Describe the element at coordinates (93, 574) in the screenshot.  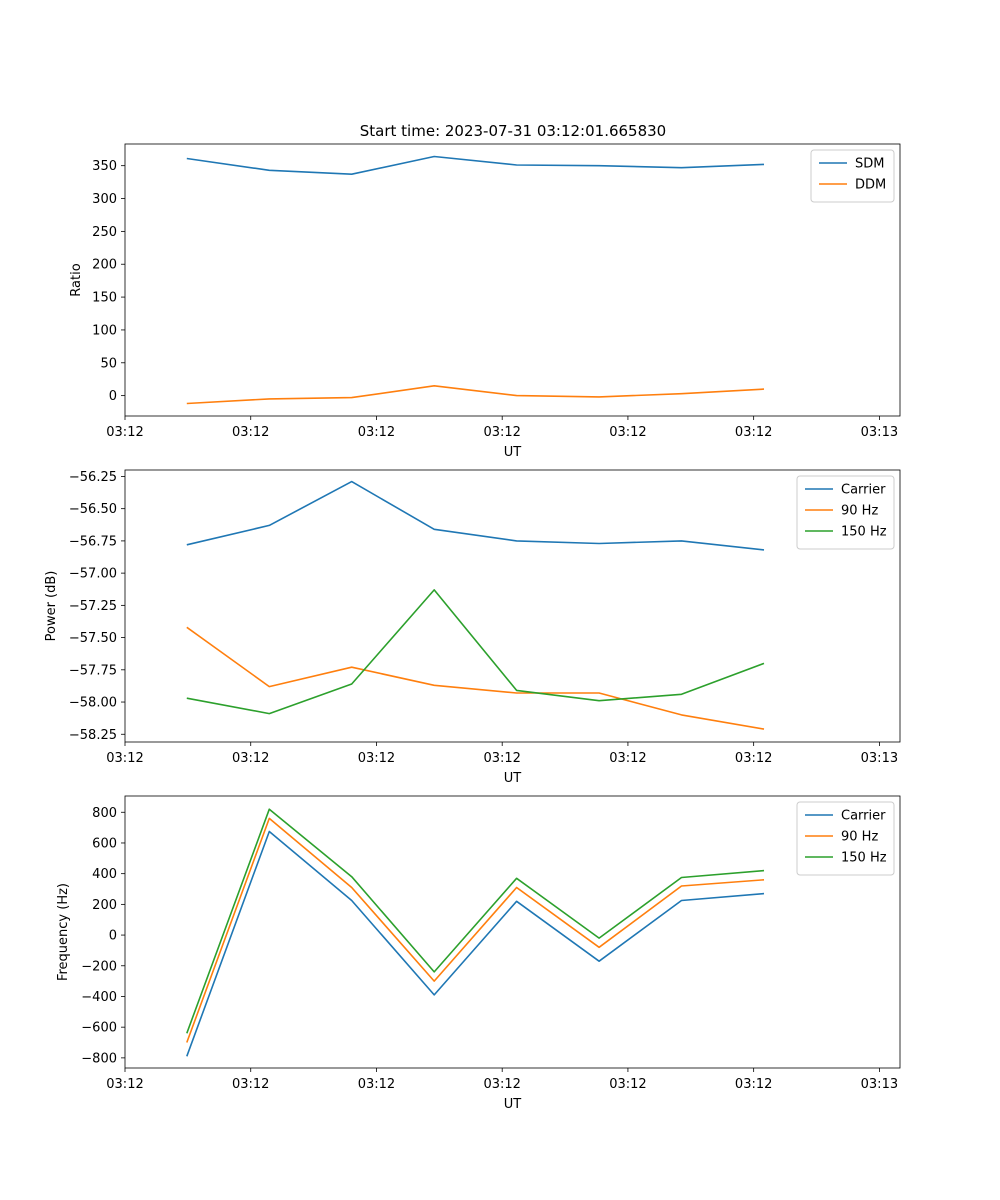
I see `y-tick-label: −57.00` at that location.